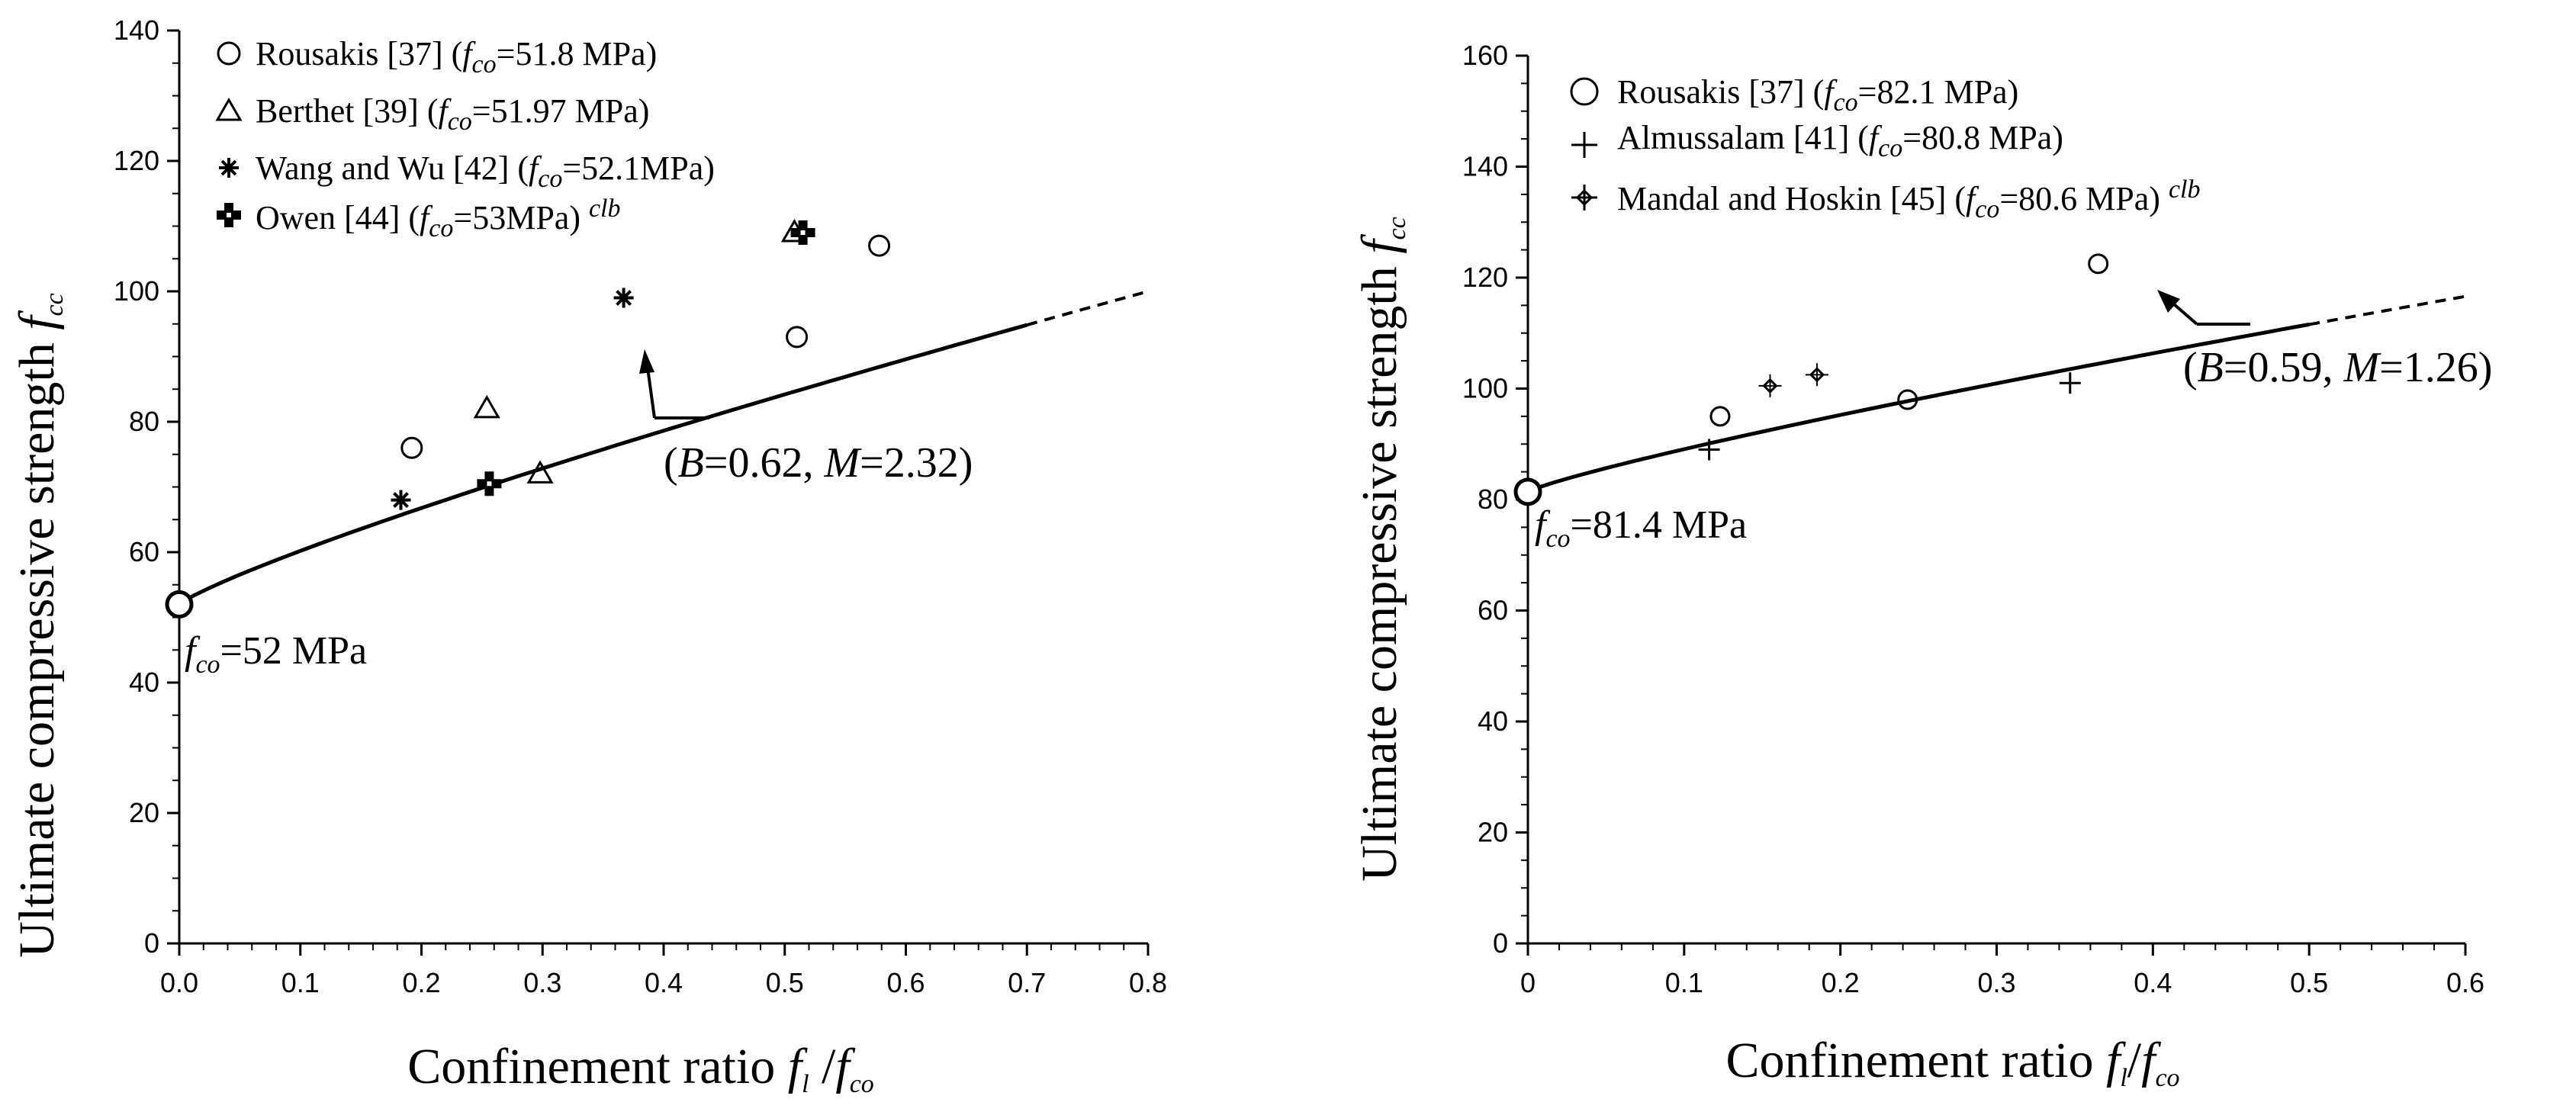 This screenshot has width=2576, height=1099. Describe the element at coordinates (1148, 983) in the screenshot. I see `x-tick-label: 0.8` at that location.